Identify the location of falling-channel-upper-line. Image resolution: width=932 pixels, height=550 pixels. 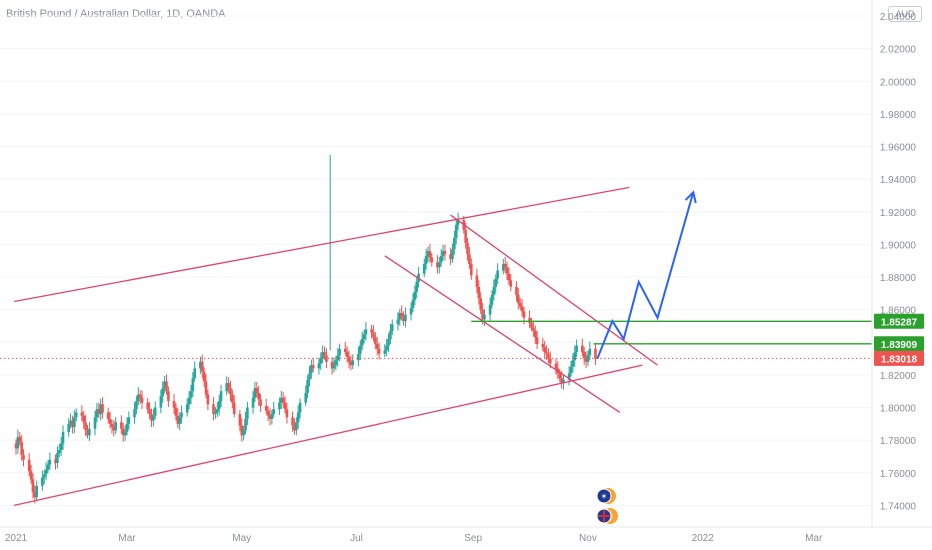
(554, 290).